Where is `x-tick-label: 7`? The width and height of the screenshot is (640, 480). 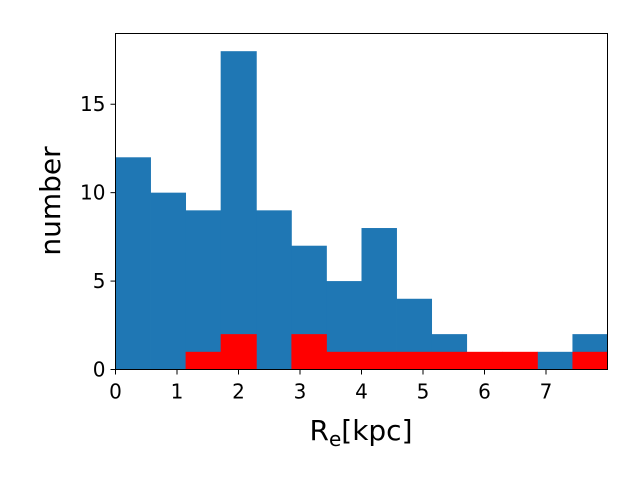 x-tick-label: 7 is located at coordinates (546, 392).